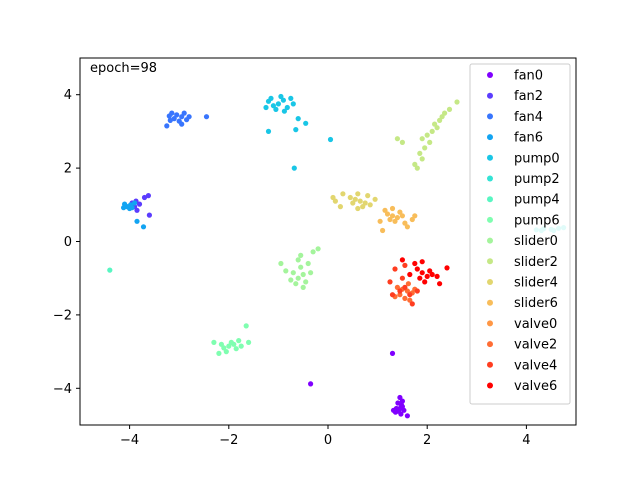 The image size is (640, 478). Describe the element at coordinates (528, 76) in the screenshot. I see `legend-label: fan0` at that location.